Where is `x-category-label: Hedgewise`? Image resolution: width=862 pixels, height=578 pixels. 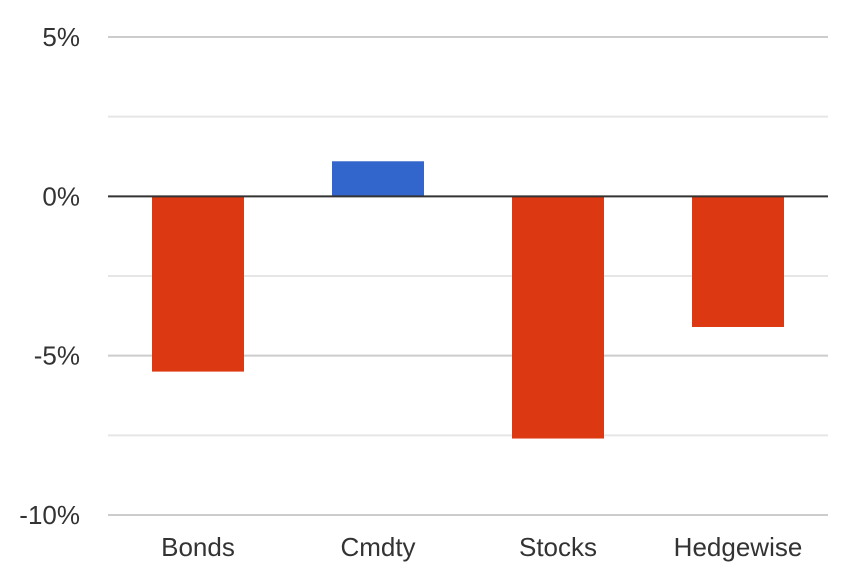 x-category-label: Hedgewise is located at coordinates (738, 547).